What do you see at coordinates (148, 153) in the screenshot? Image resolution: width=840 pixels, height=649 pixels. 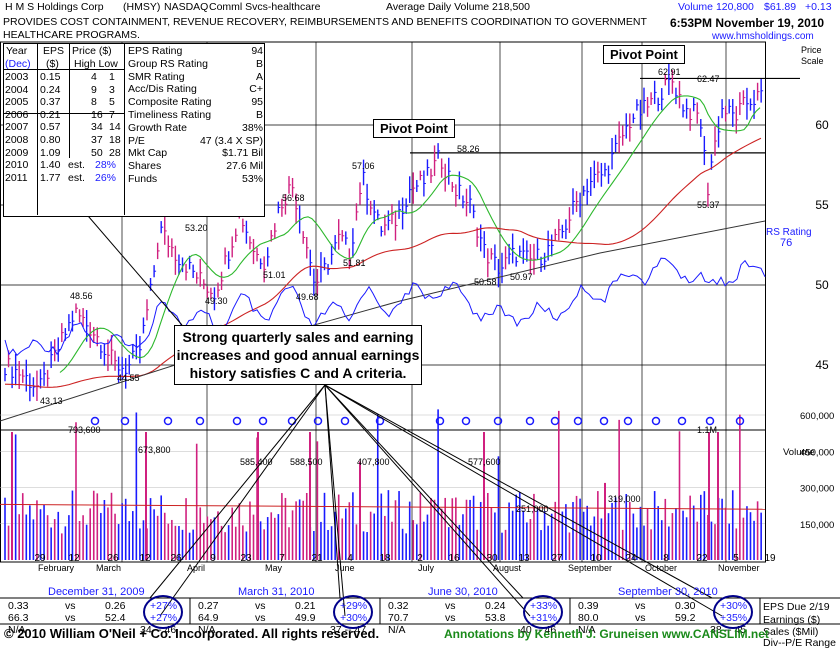 I see `rating-label: Mkt Cap` at bounding box center [148, 153].